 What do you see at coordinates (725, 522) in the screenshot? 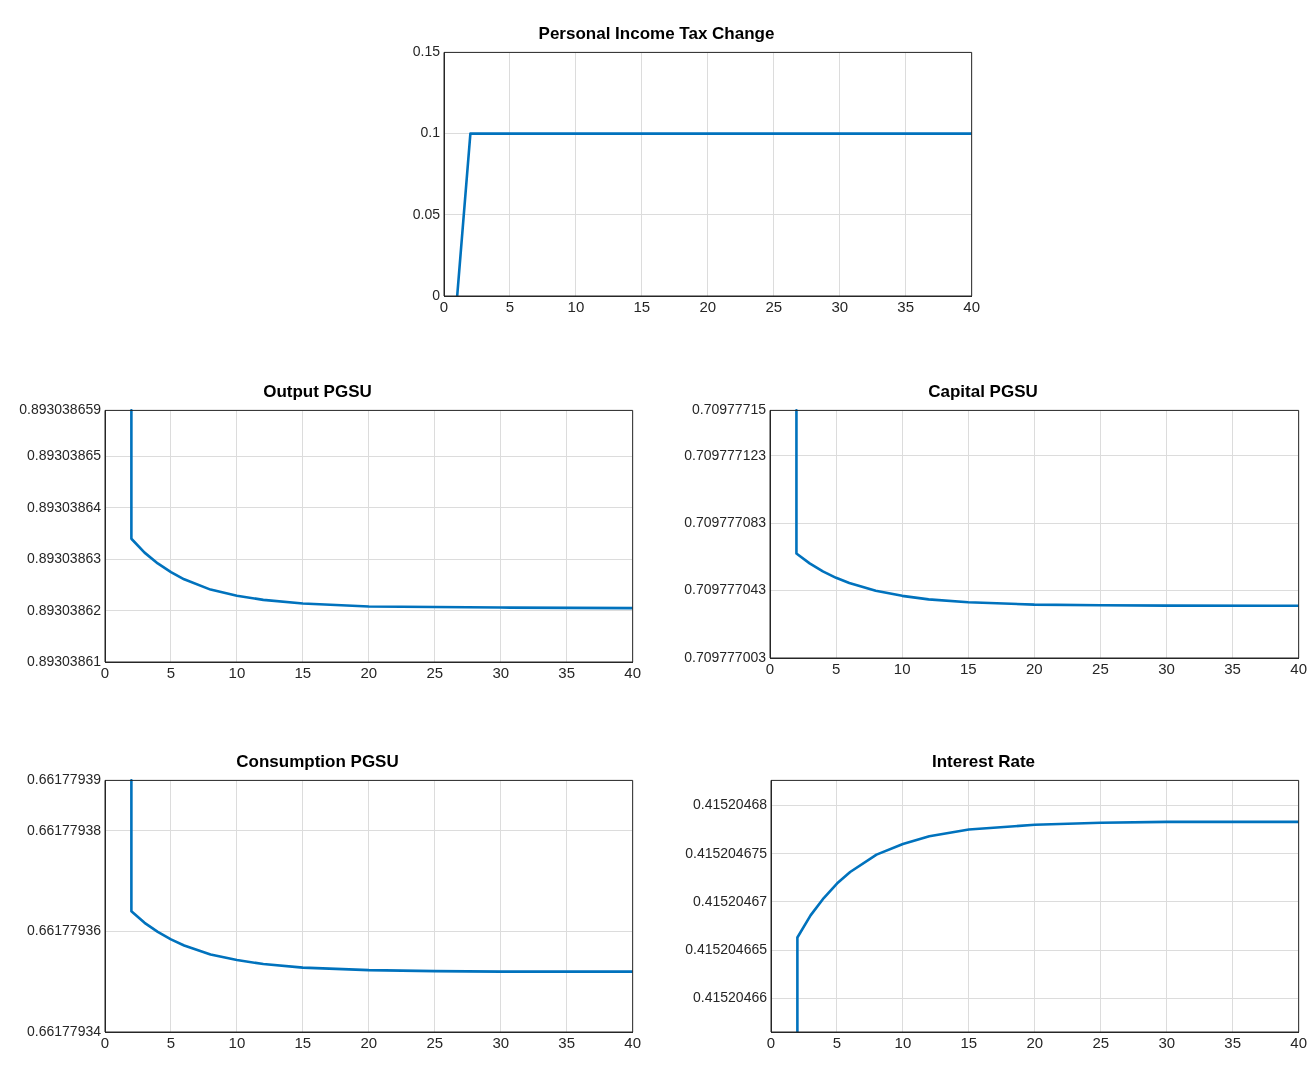
I see `y-tick-label: 0.709777083` at bounding box center [725, 522].